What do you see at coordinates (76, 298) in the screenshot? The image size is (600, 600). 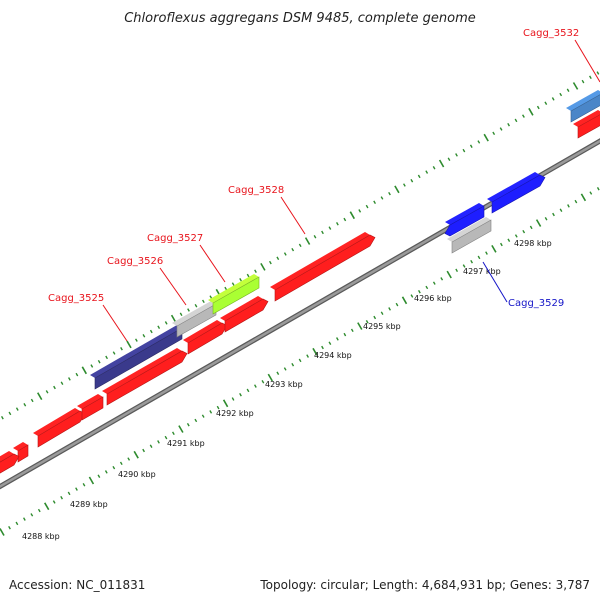 I see `gene-label-cagg-3525: Cagg_3525` at bounding box center [76, 298].